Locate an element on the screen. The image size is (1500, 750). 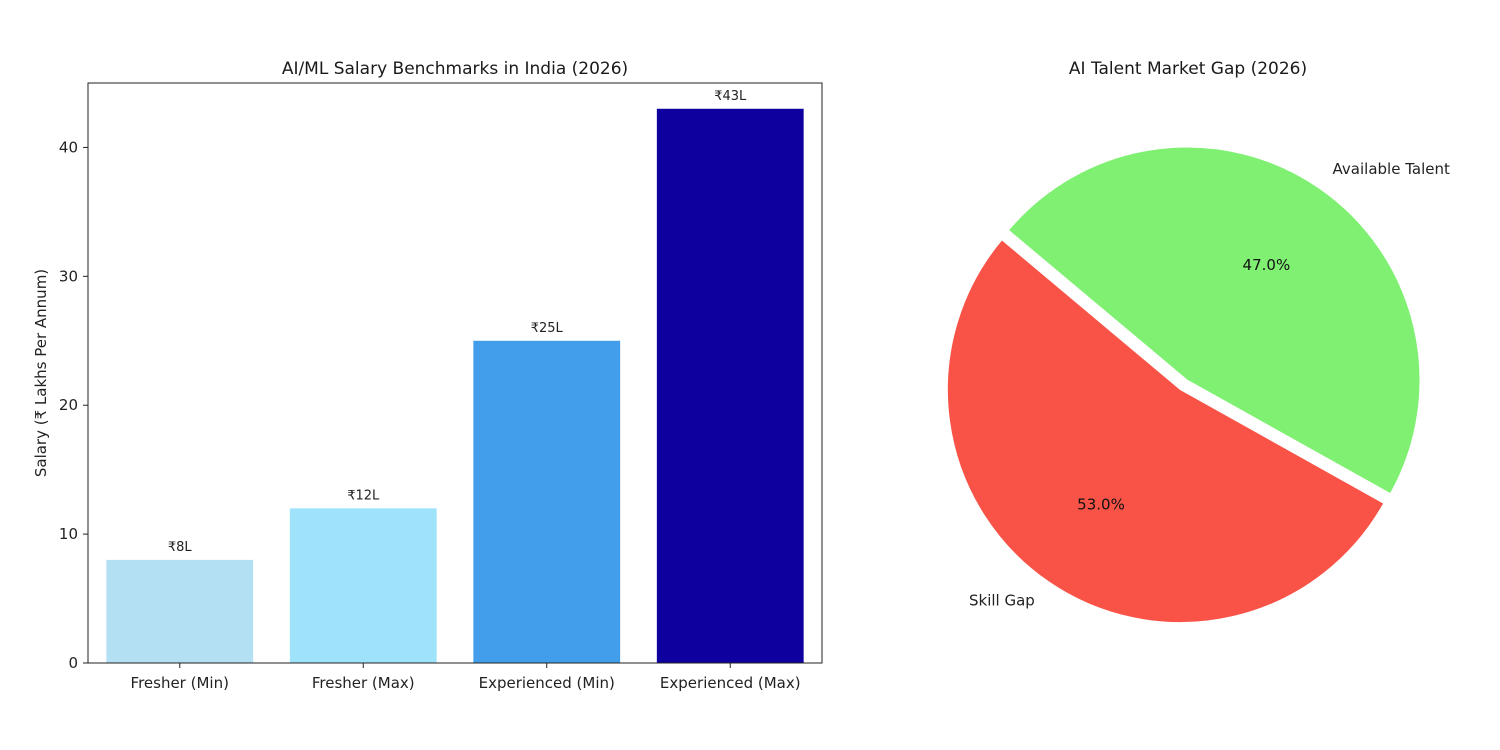
bar-value-label: ₹43L is located at coordinates (730, 96).